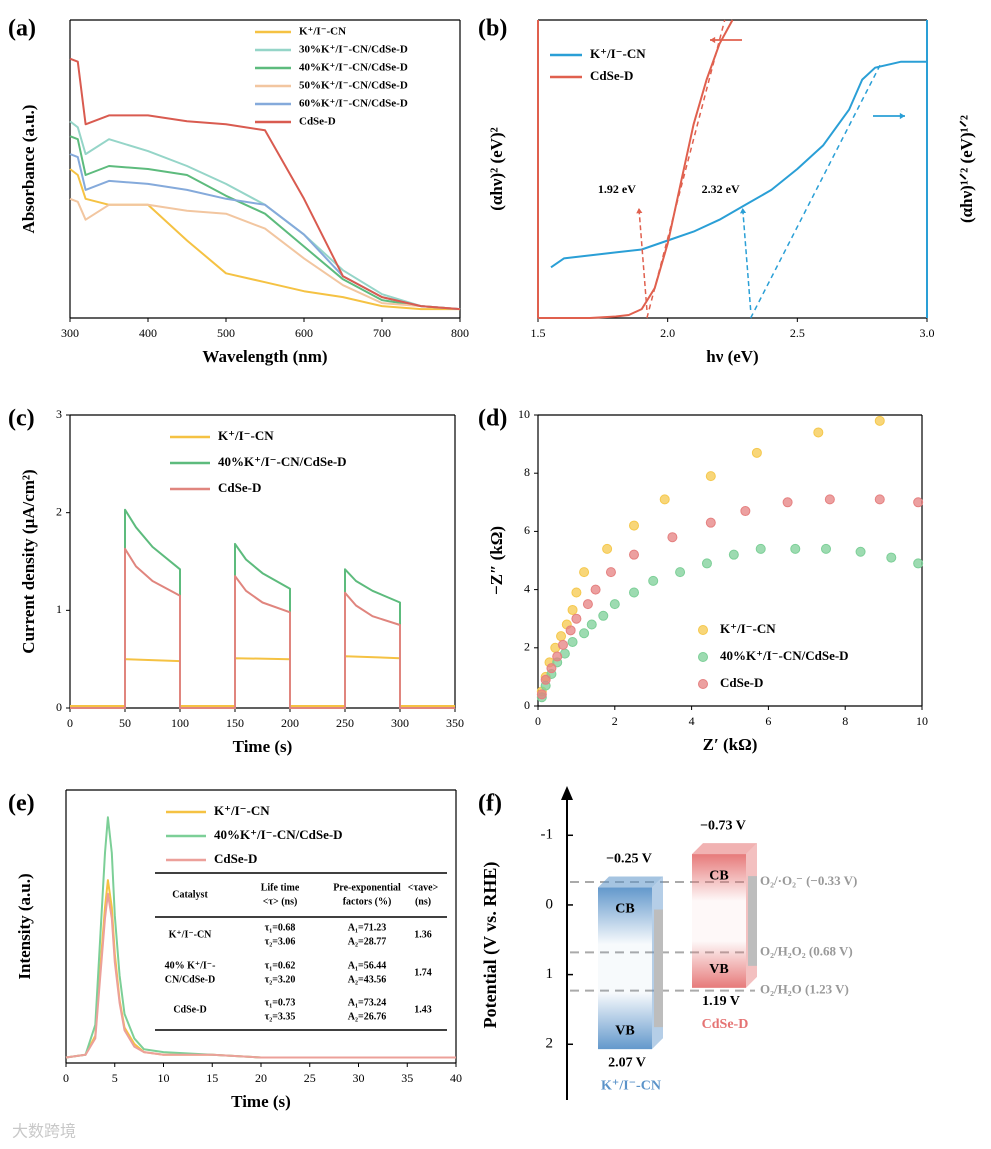 This screenshot has width=991, height=1149. Describe the element at coordinates (617, 189) in the screenshot. I see `annotation: 1.92 eV` at that location.